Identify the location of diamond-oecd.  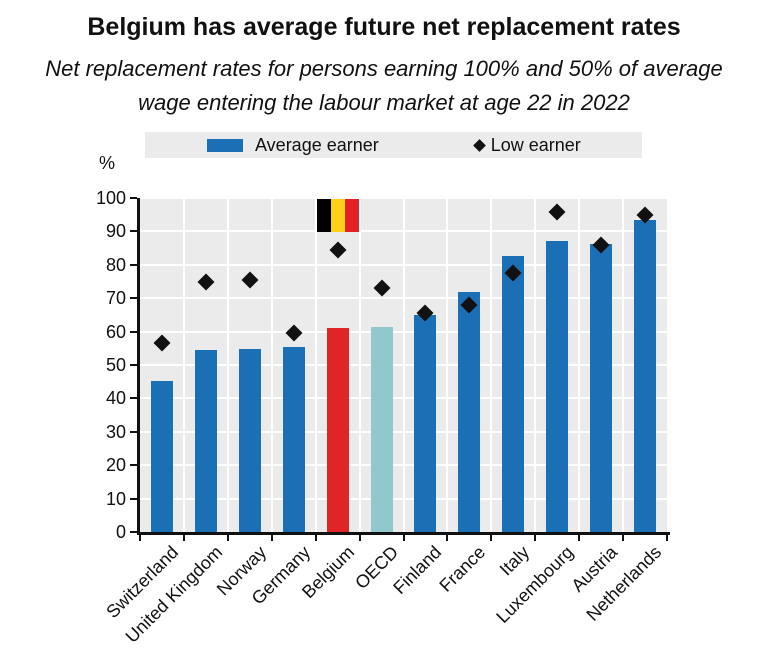
(382, 287).